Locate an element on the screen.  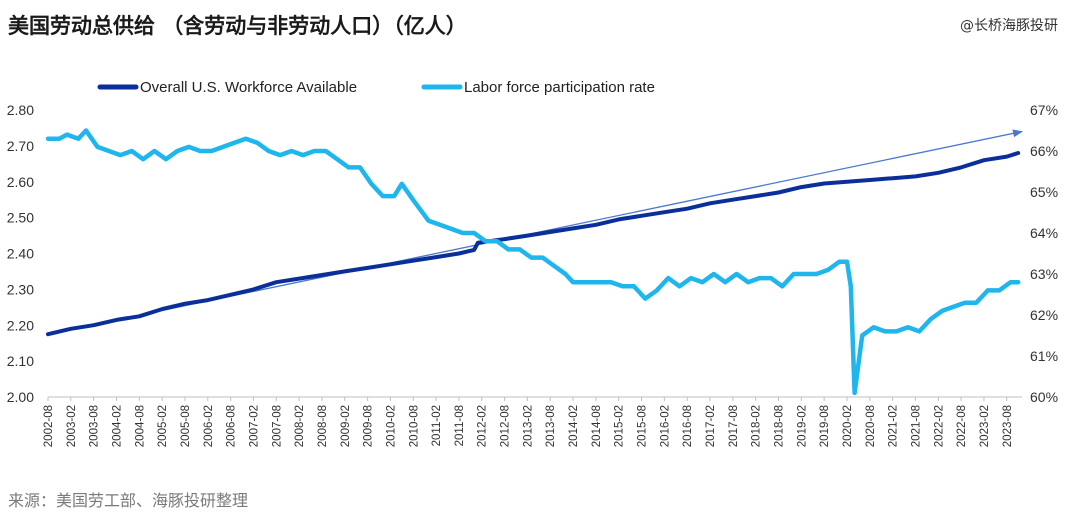
x-tick-label: 2021-08 is located at coordinates (916, 426).